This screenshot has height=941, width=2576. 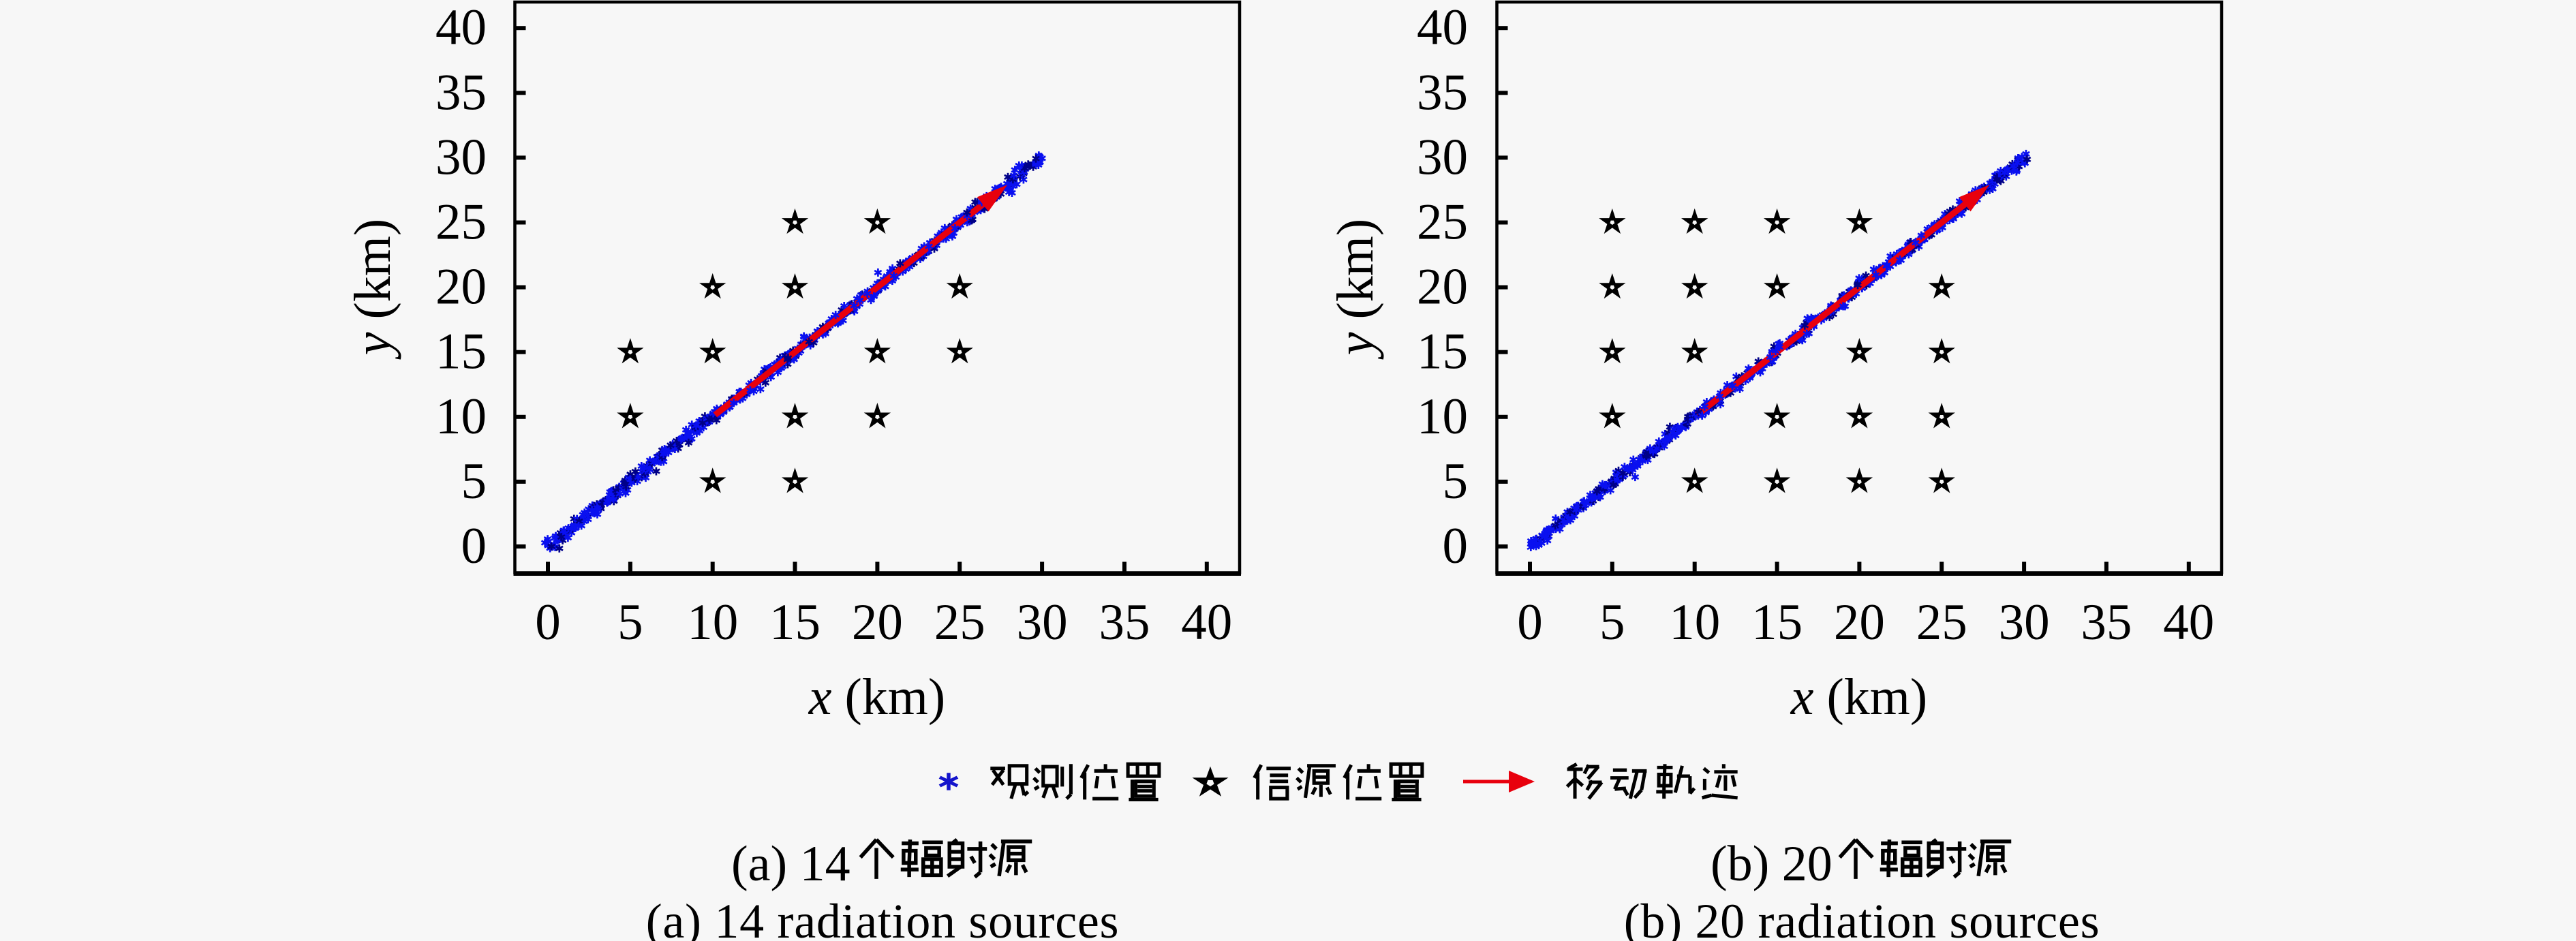 What do you see at coordinates (883, 917) in the screenshot?
I see `svg-text: (a) 14 radiation sources` at bounding box center [883, 917].